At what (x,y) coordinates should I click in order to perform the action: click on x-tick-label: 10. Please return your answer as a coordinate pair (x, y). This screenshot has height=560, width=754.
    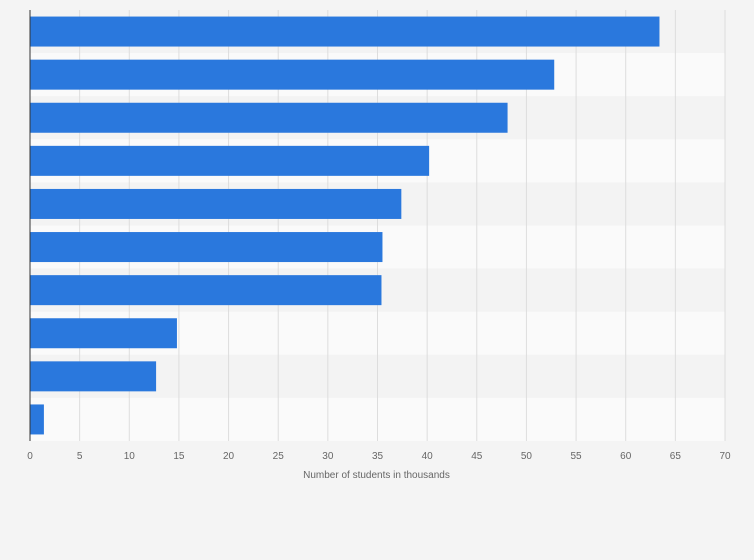
    Looking at the image, I should click on (130, 456).